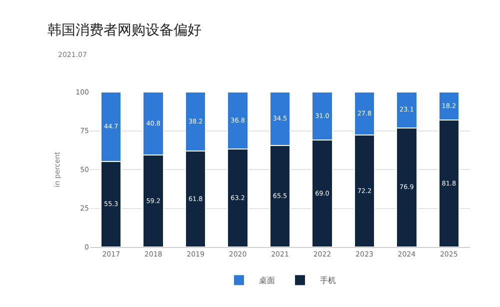 Image resolution: width=500 pixels, height=307 pixels. I want to click on legend-label: 桌面, so click(267, 281).